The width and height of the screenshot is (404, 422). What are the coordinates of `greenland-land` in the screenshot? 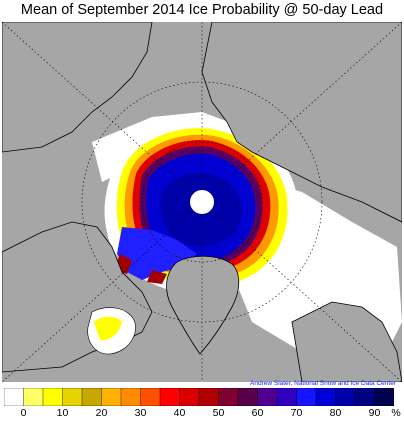 It's located at (203, 305).